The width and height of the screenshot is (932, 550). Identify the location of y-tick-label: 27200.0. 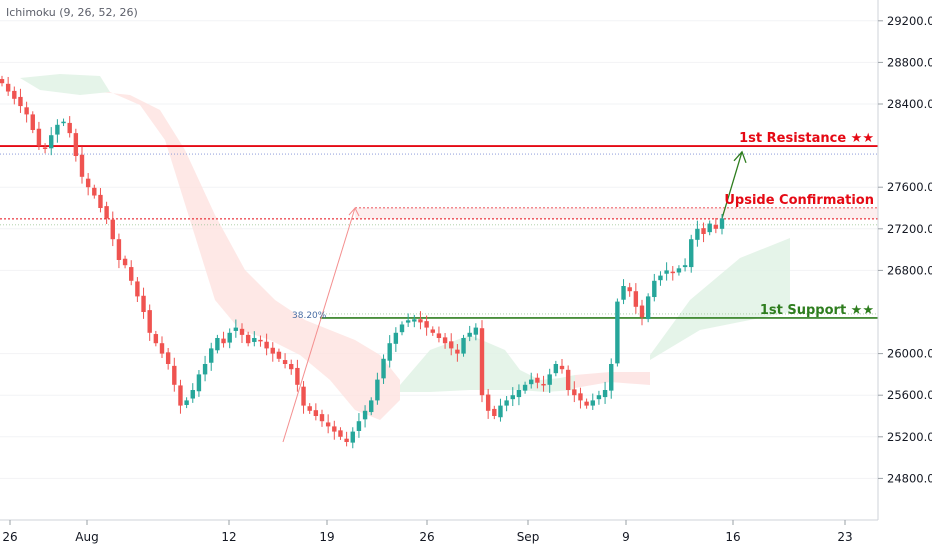
(909, 229).